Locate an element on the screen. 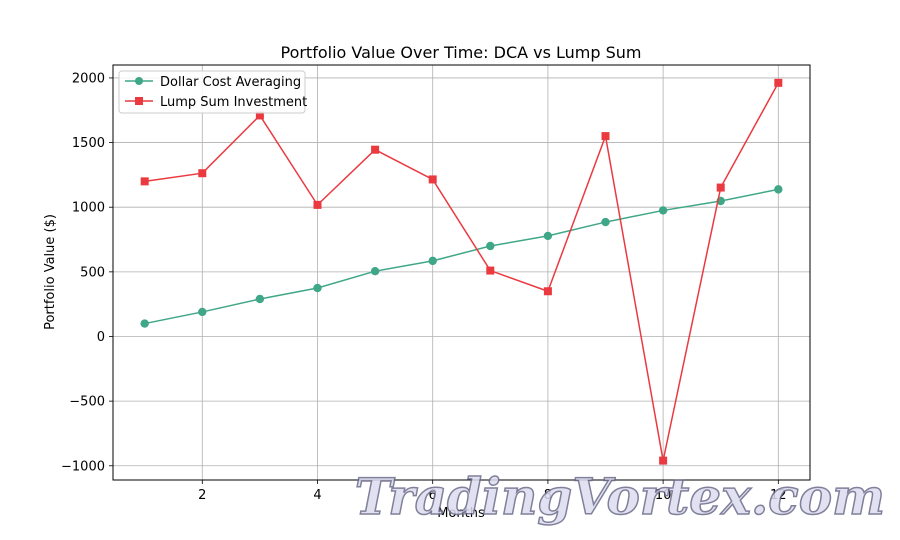 This screenshot has width=900, height=540. y-tick-label: 1500 is located at coordinates (88, 143).